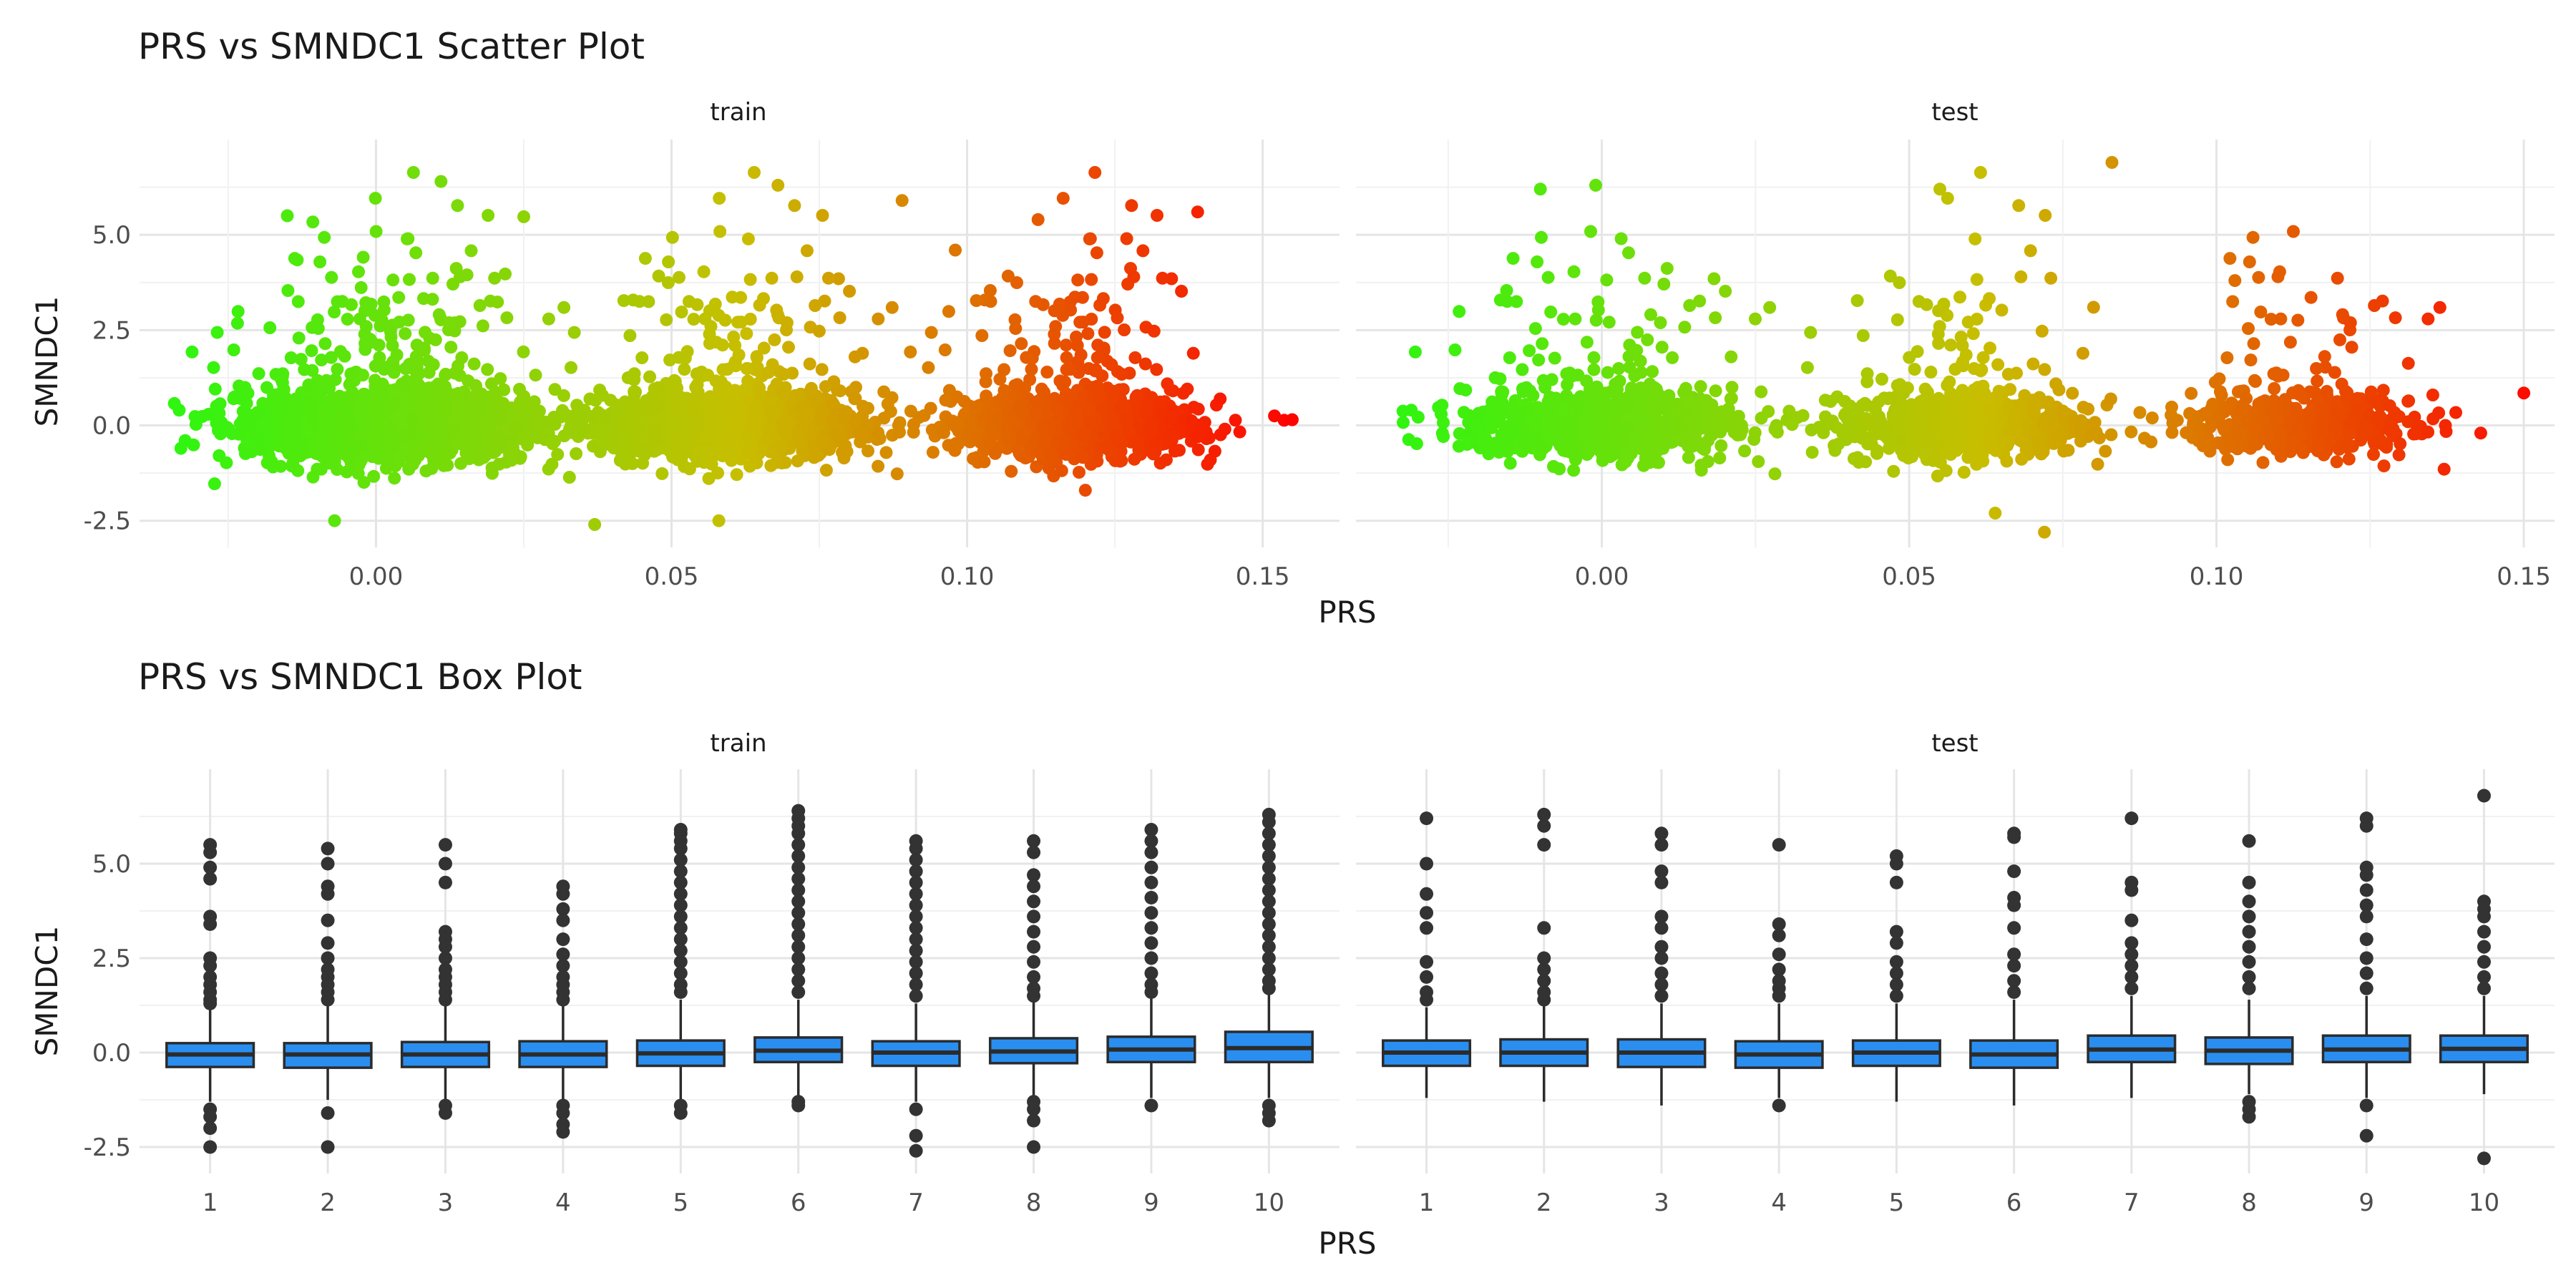 The height and width of the screenshot is (1288, 2576). Describe the element at coordinates (2524, 576) in the screenshot. I see `x-tick-label: 0.15` at that location.